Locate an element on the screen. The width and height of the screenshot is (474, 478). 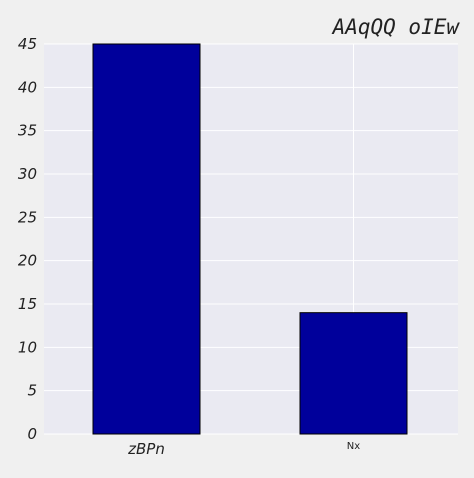
y-tick-label: 45 is located at coordinates (27, 44).